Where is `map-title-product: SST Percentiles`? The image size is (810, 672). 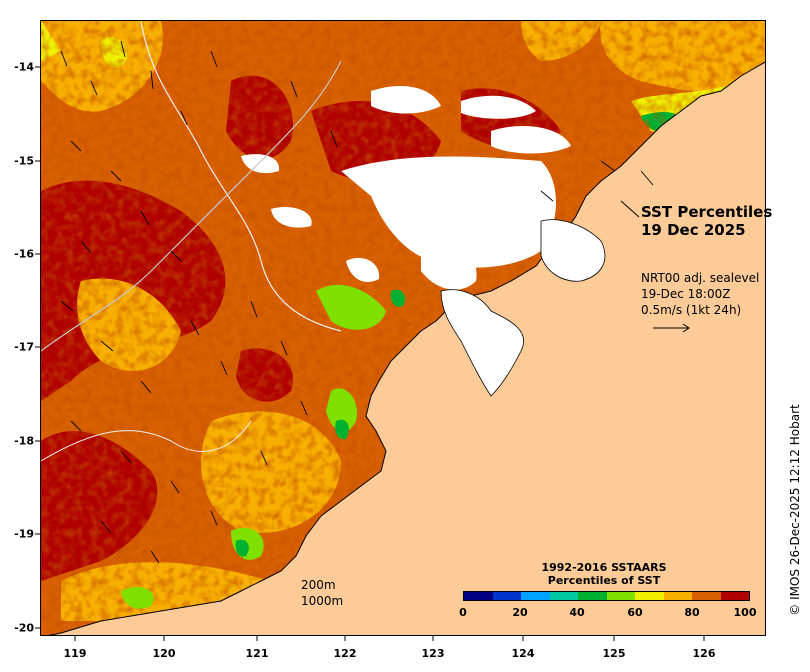
map-title-product: SST Percentiles is located at coordinates (707, 212).